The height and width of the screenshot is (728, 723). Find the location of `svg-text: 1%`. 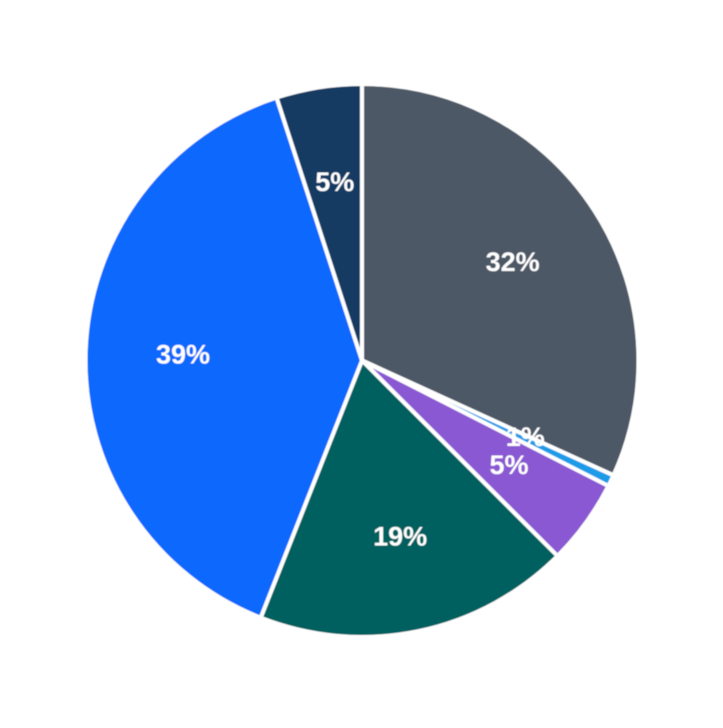

svg-text: 1% is located at coordinates (525, 437).